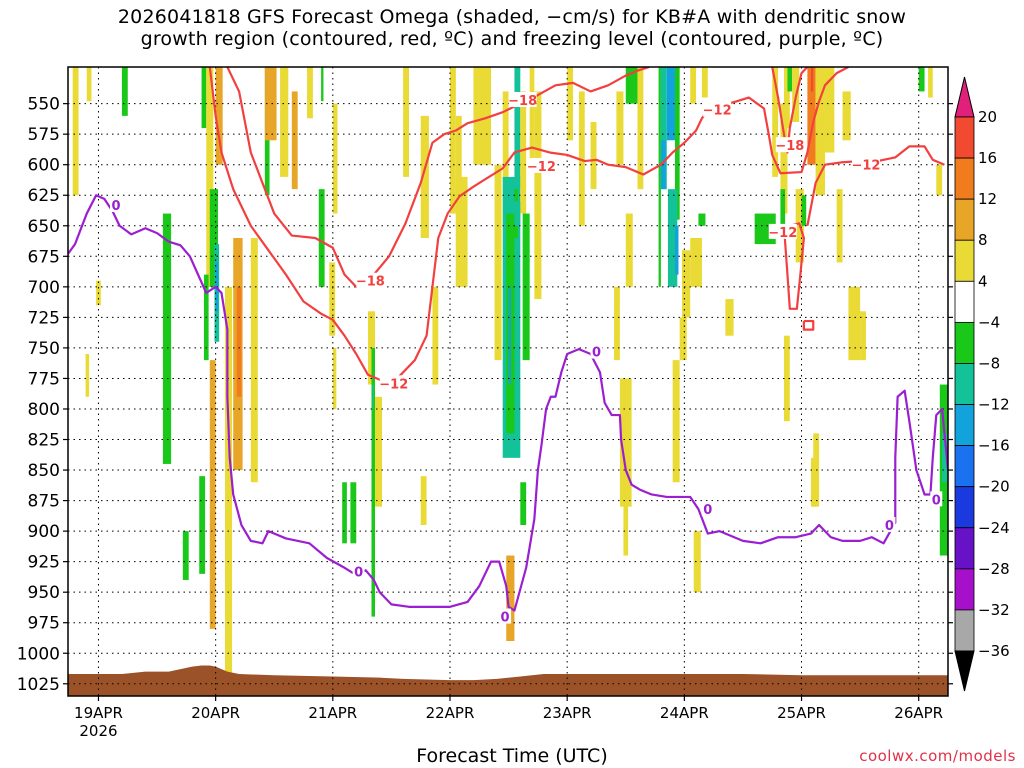  Describe the element at coordinates (44, 349) in the screenshot. I see `y-tick-label: 750` at that location.